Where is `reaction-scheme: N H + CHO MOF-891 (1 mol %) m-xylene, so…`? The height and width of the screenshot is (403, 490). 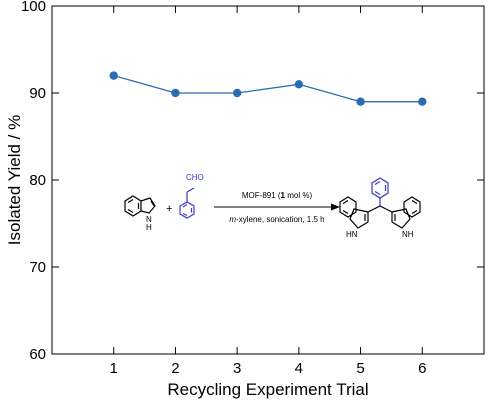 reaction-scheme: N H + CHO MOF-891 (1 mol %) m-xylene, so… is located at coordinates (272, 206).